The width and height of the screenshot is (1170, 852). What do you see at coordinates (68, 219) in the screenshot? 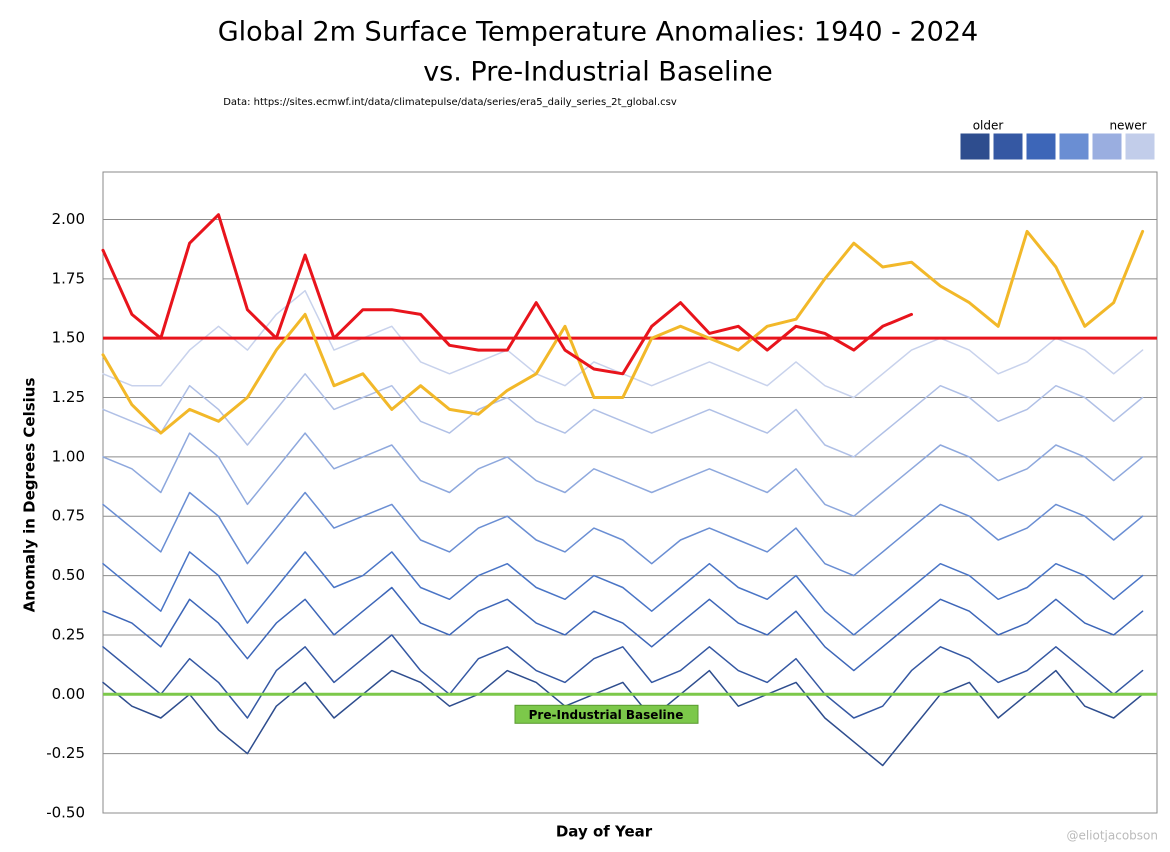
I see `y-tick-label: 2.00` at bounding box center [68, 219].